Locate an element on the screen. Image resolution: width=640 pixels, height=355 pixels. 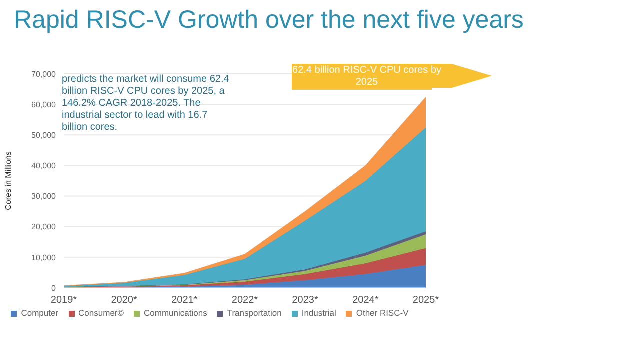
y-tick-label: 40,000 is located at coordinates (44, 166).